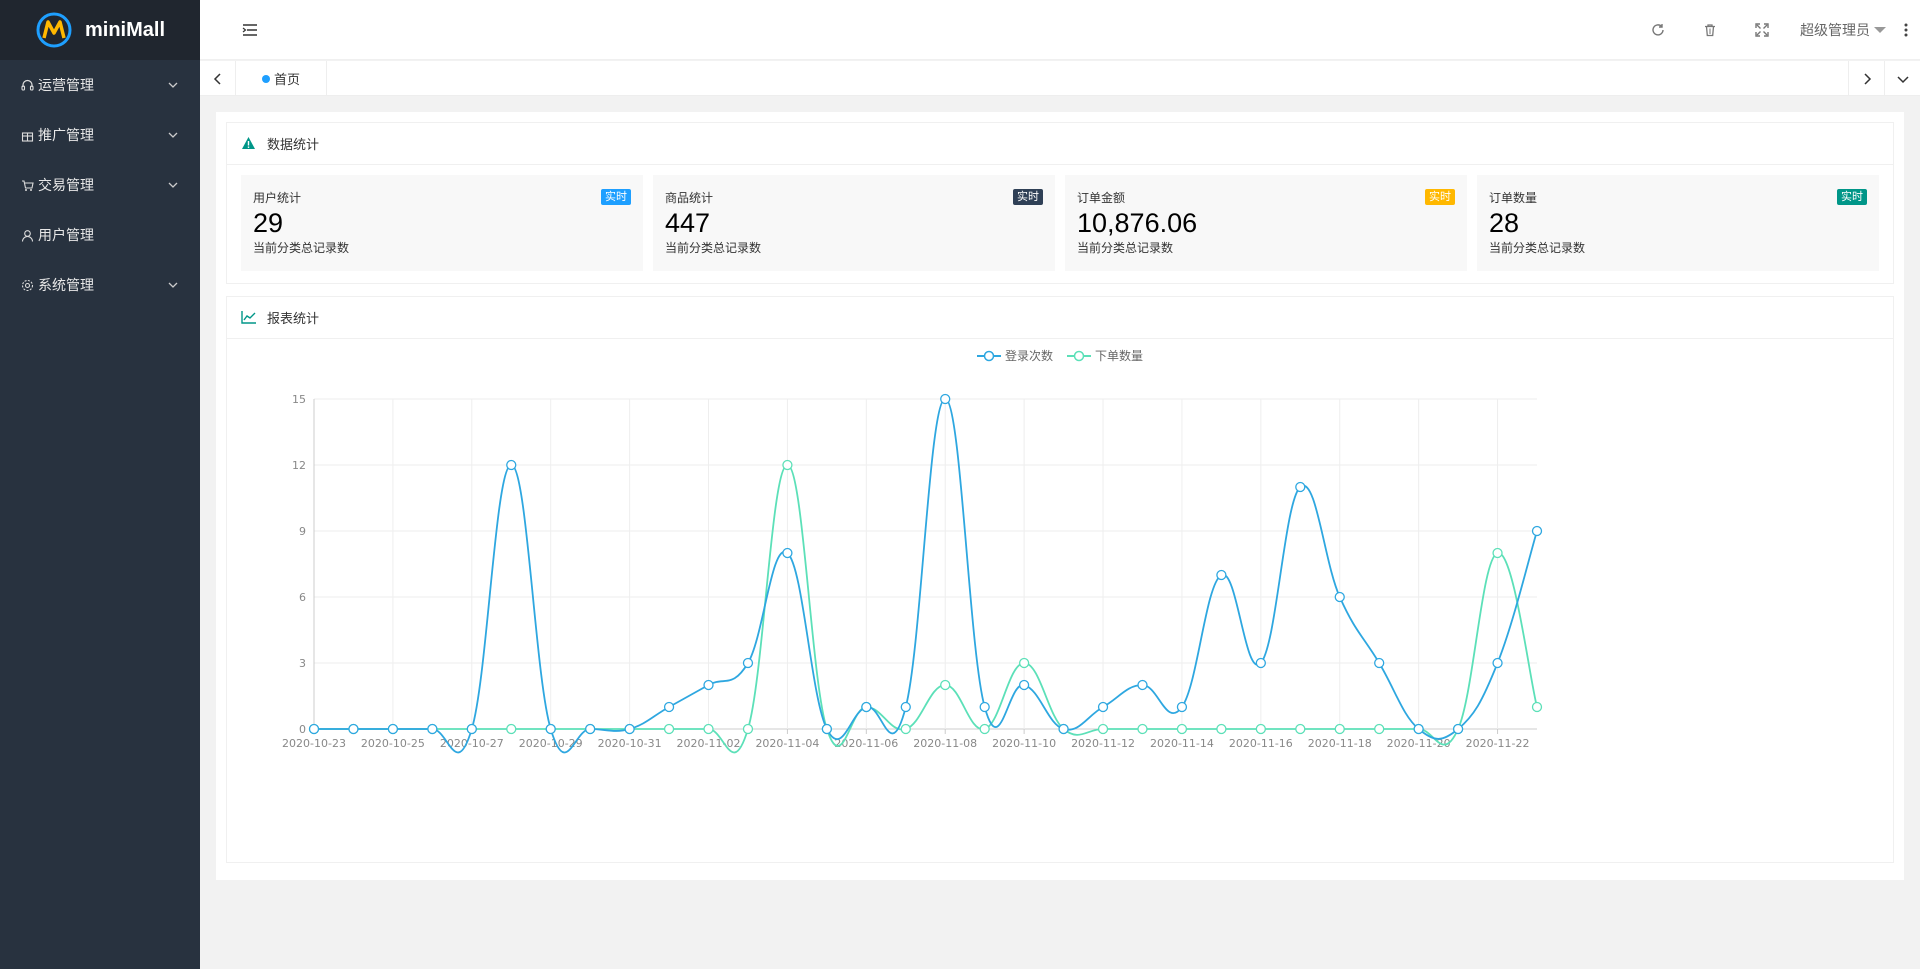 Image resolution: width=1920 pixels, height=969 pixels. I want to click on user-name: 超级管理员, so click(1835, 31).